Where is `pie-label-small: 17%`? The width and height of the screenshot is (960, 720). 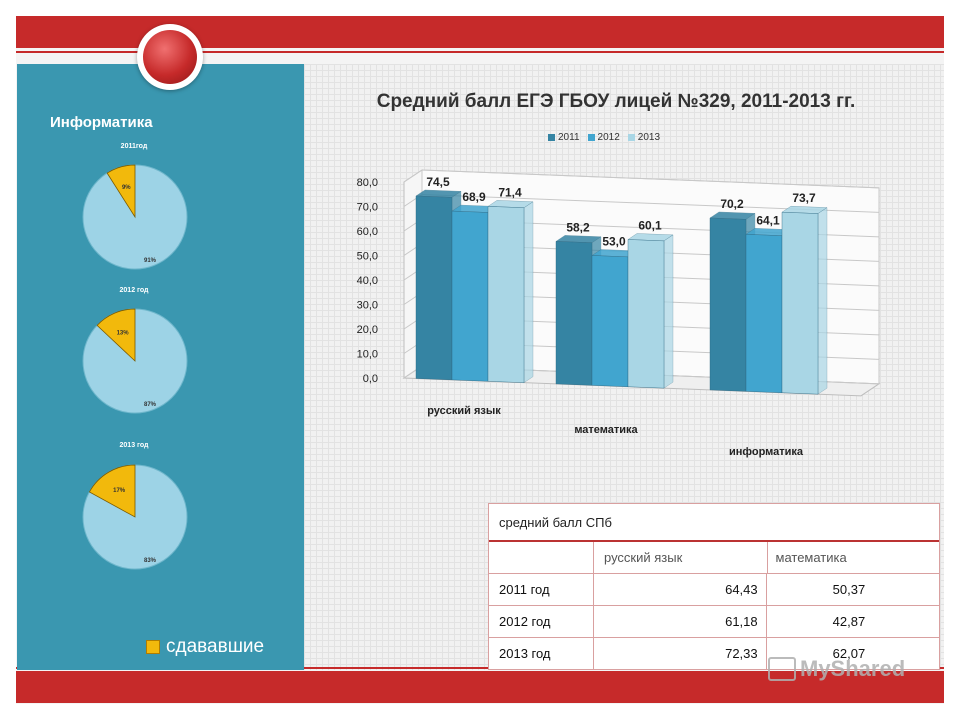 pie-label-small: 17% is located at coordinates (119, 491).